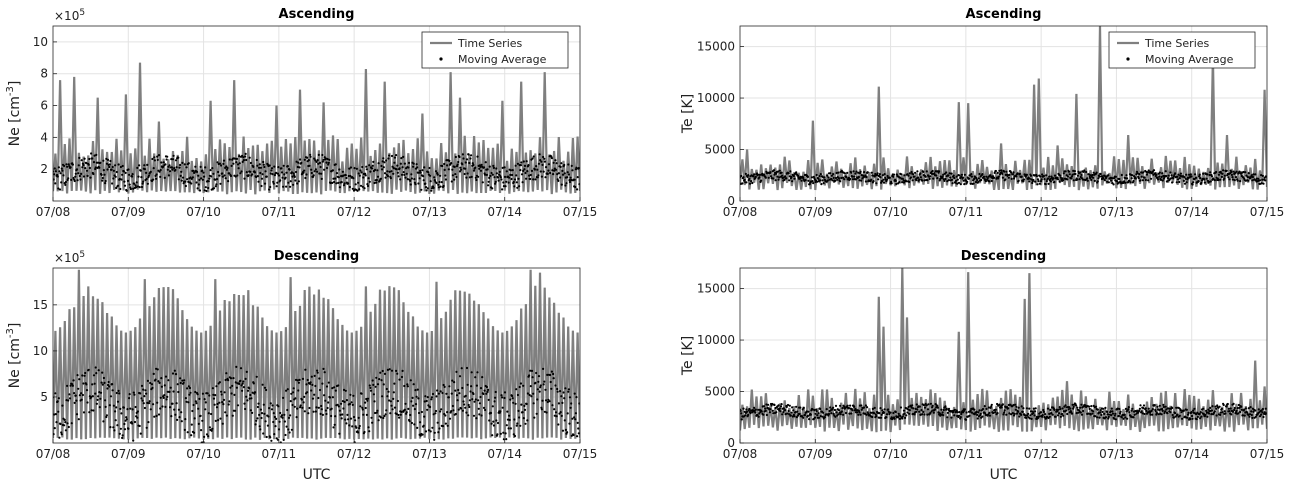  I want to click on x-tick-label: 07/15, so click(580, 212).